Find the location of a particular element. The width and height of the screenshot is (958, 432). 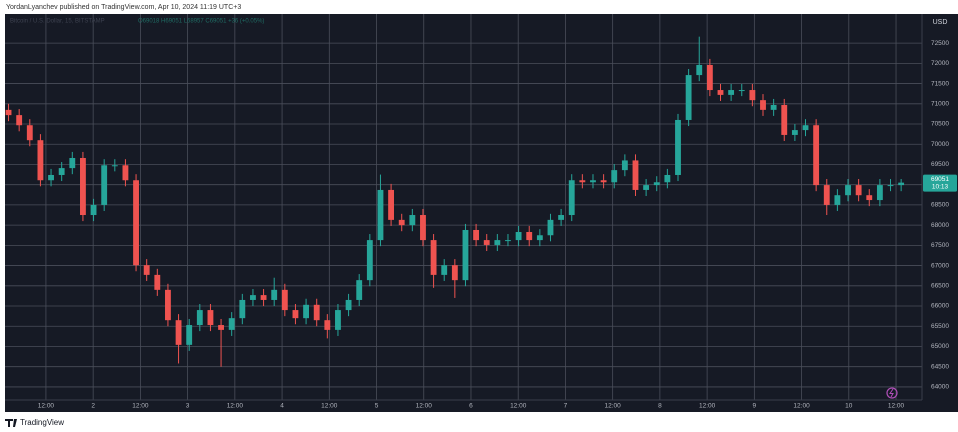

x-tick-label: 10 is located at coordinates (849, 406).